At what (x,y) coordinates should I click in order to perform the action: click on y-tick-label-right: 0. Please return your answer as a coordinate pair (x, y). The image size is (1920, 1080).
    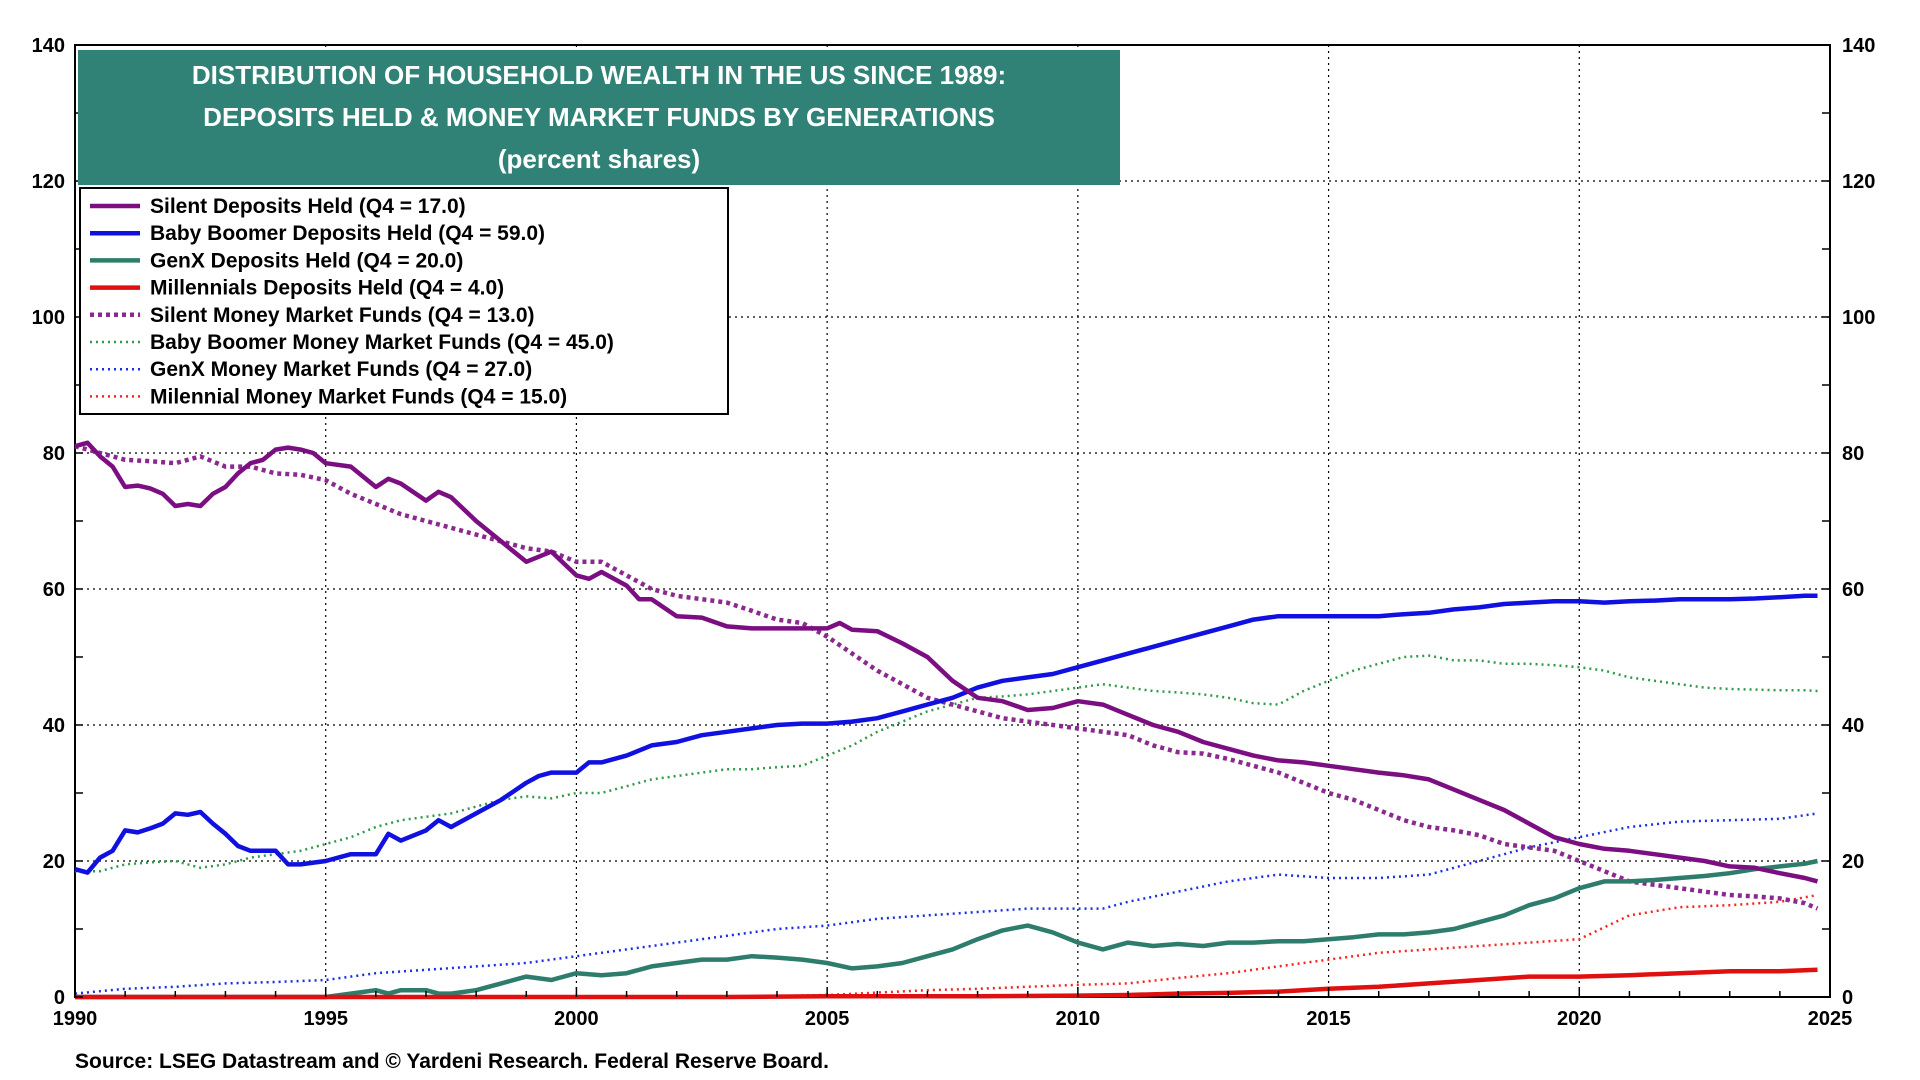
    Looking at the image, I should click on (1847, 998).